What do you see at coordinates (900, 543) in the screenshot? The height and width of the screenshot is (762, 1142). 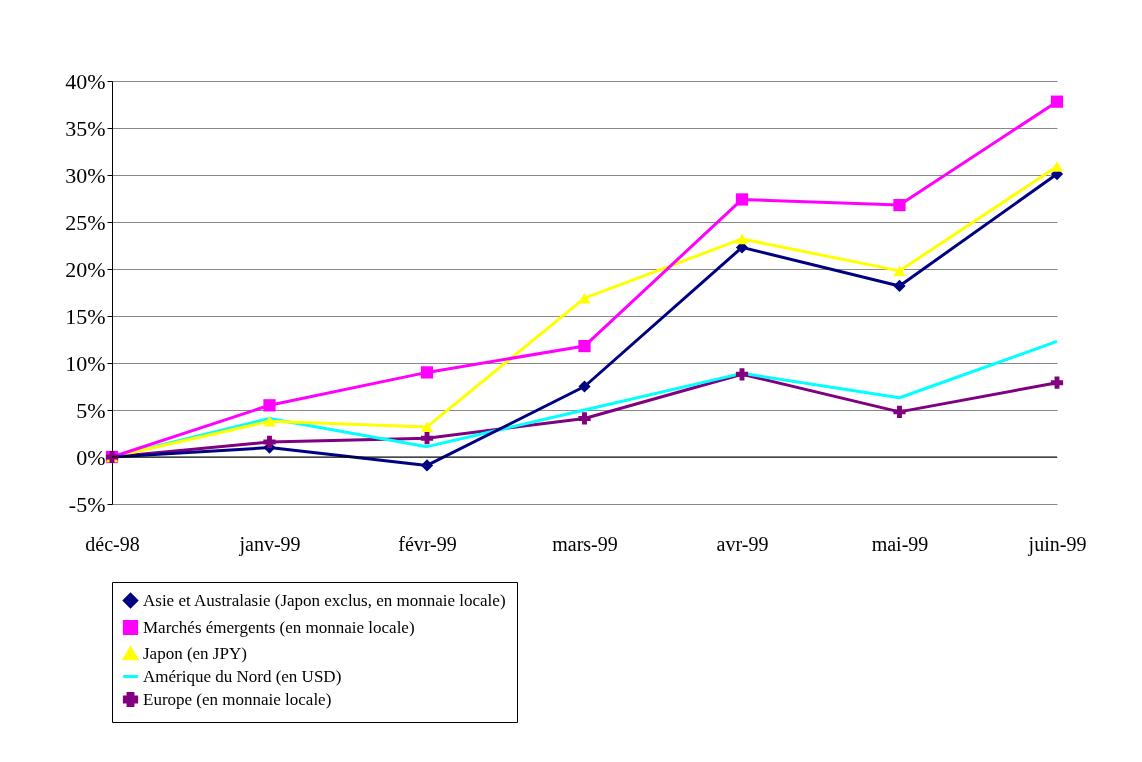 I see `x-tick-label: mai-99` at bounding box center [900, 543].